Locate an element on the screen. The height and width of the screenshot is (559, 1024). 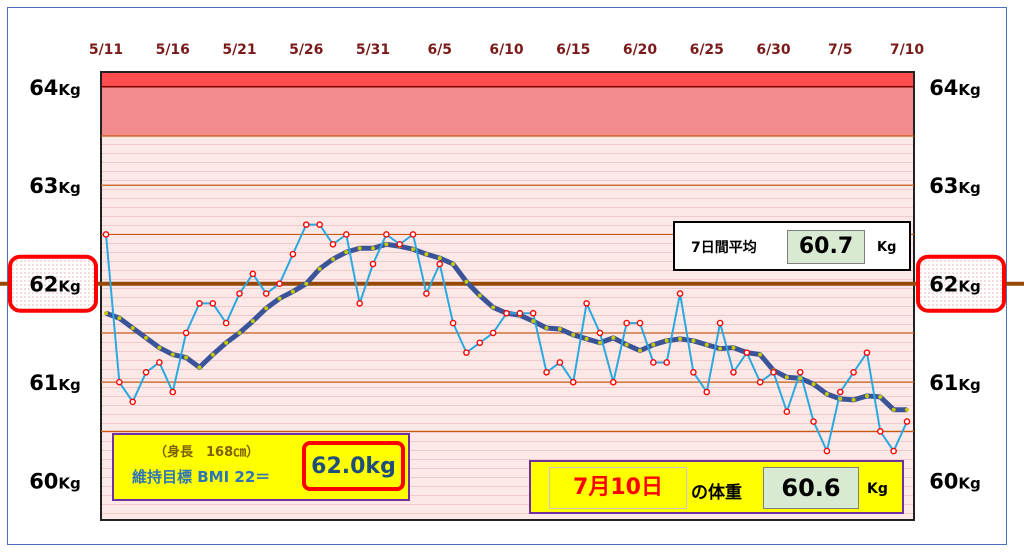
height-note: （身長 168㎝） is located at coordinates (207, 452).